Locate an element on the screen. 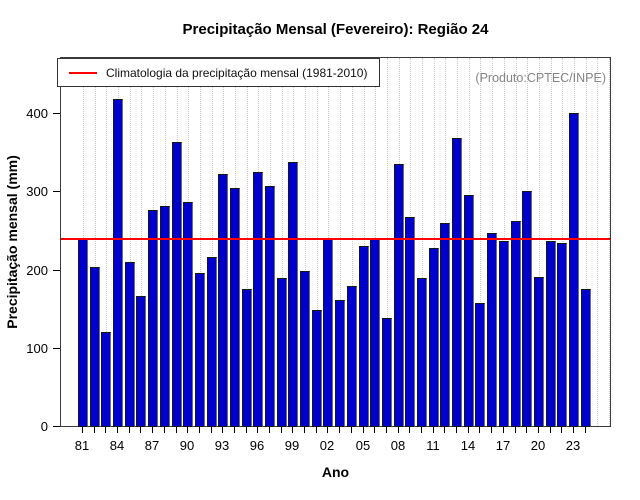  bar-2015 is located at coordinates (480, 365).